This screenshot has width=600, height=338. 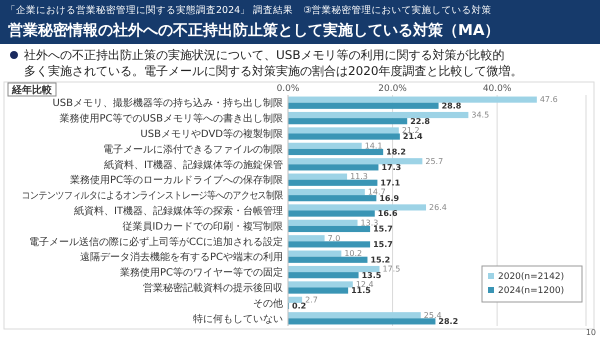 What do you see at coordinates (254, 30) in the screenshot?
I see `chart-title: 営業秘密情報の社外への不正持出防止策として実施している対策（MA）` at bounding box center [254, 30].